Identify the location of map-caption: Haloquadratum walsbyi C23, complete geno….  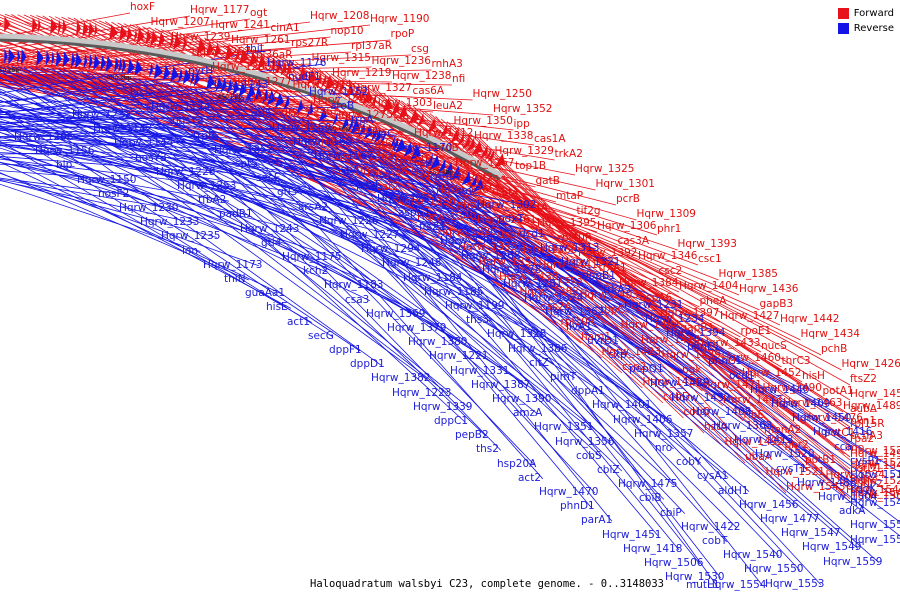
(487, 584).